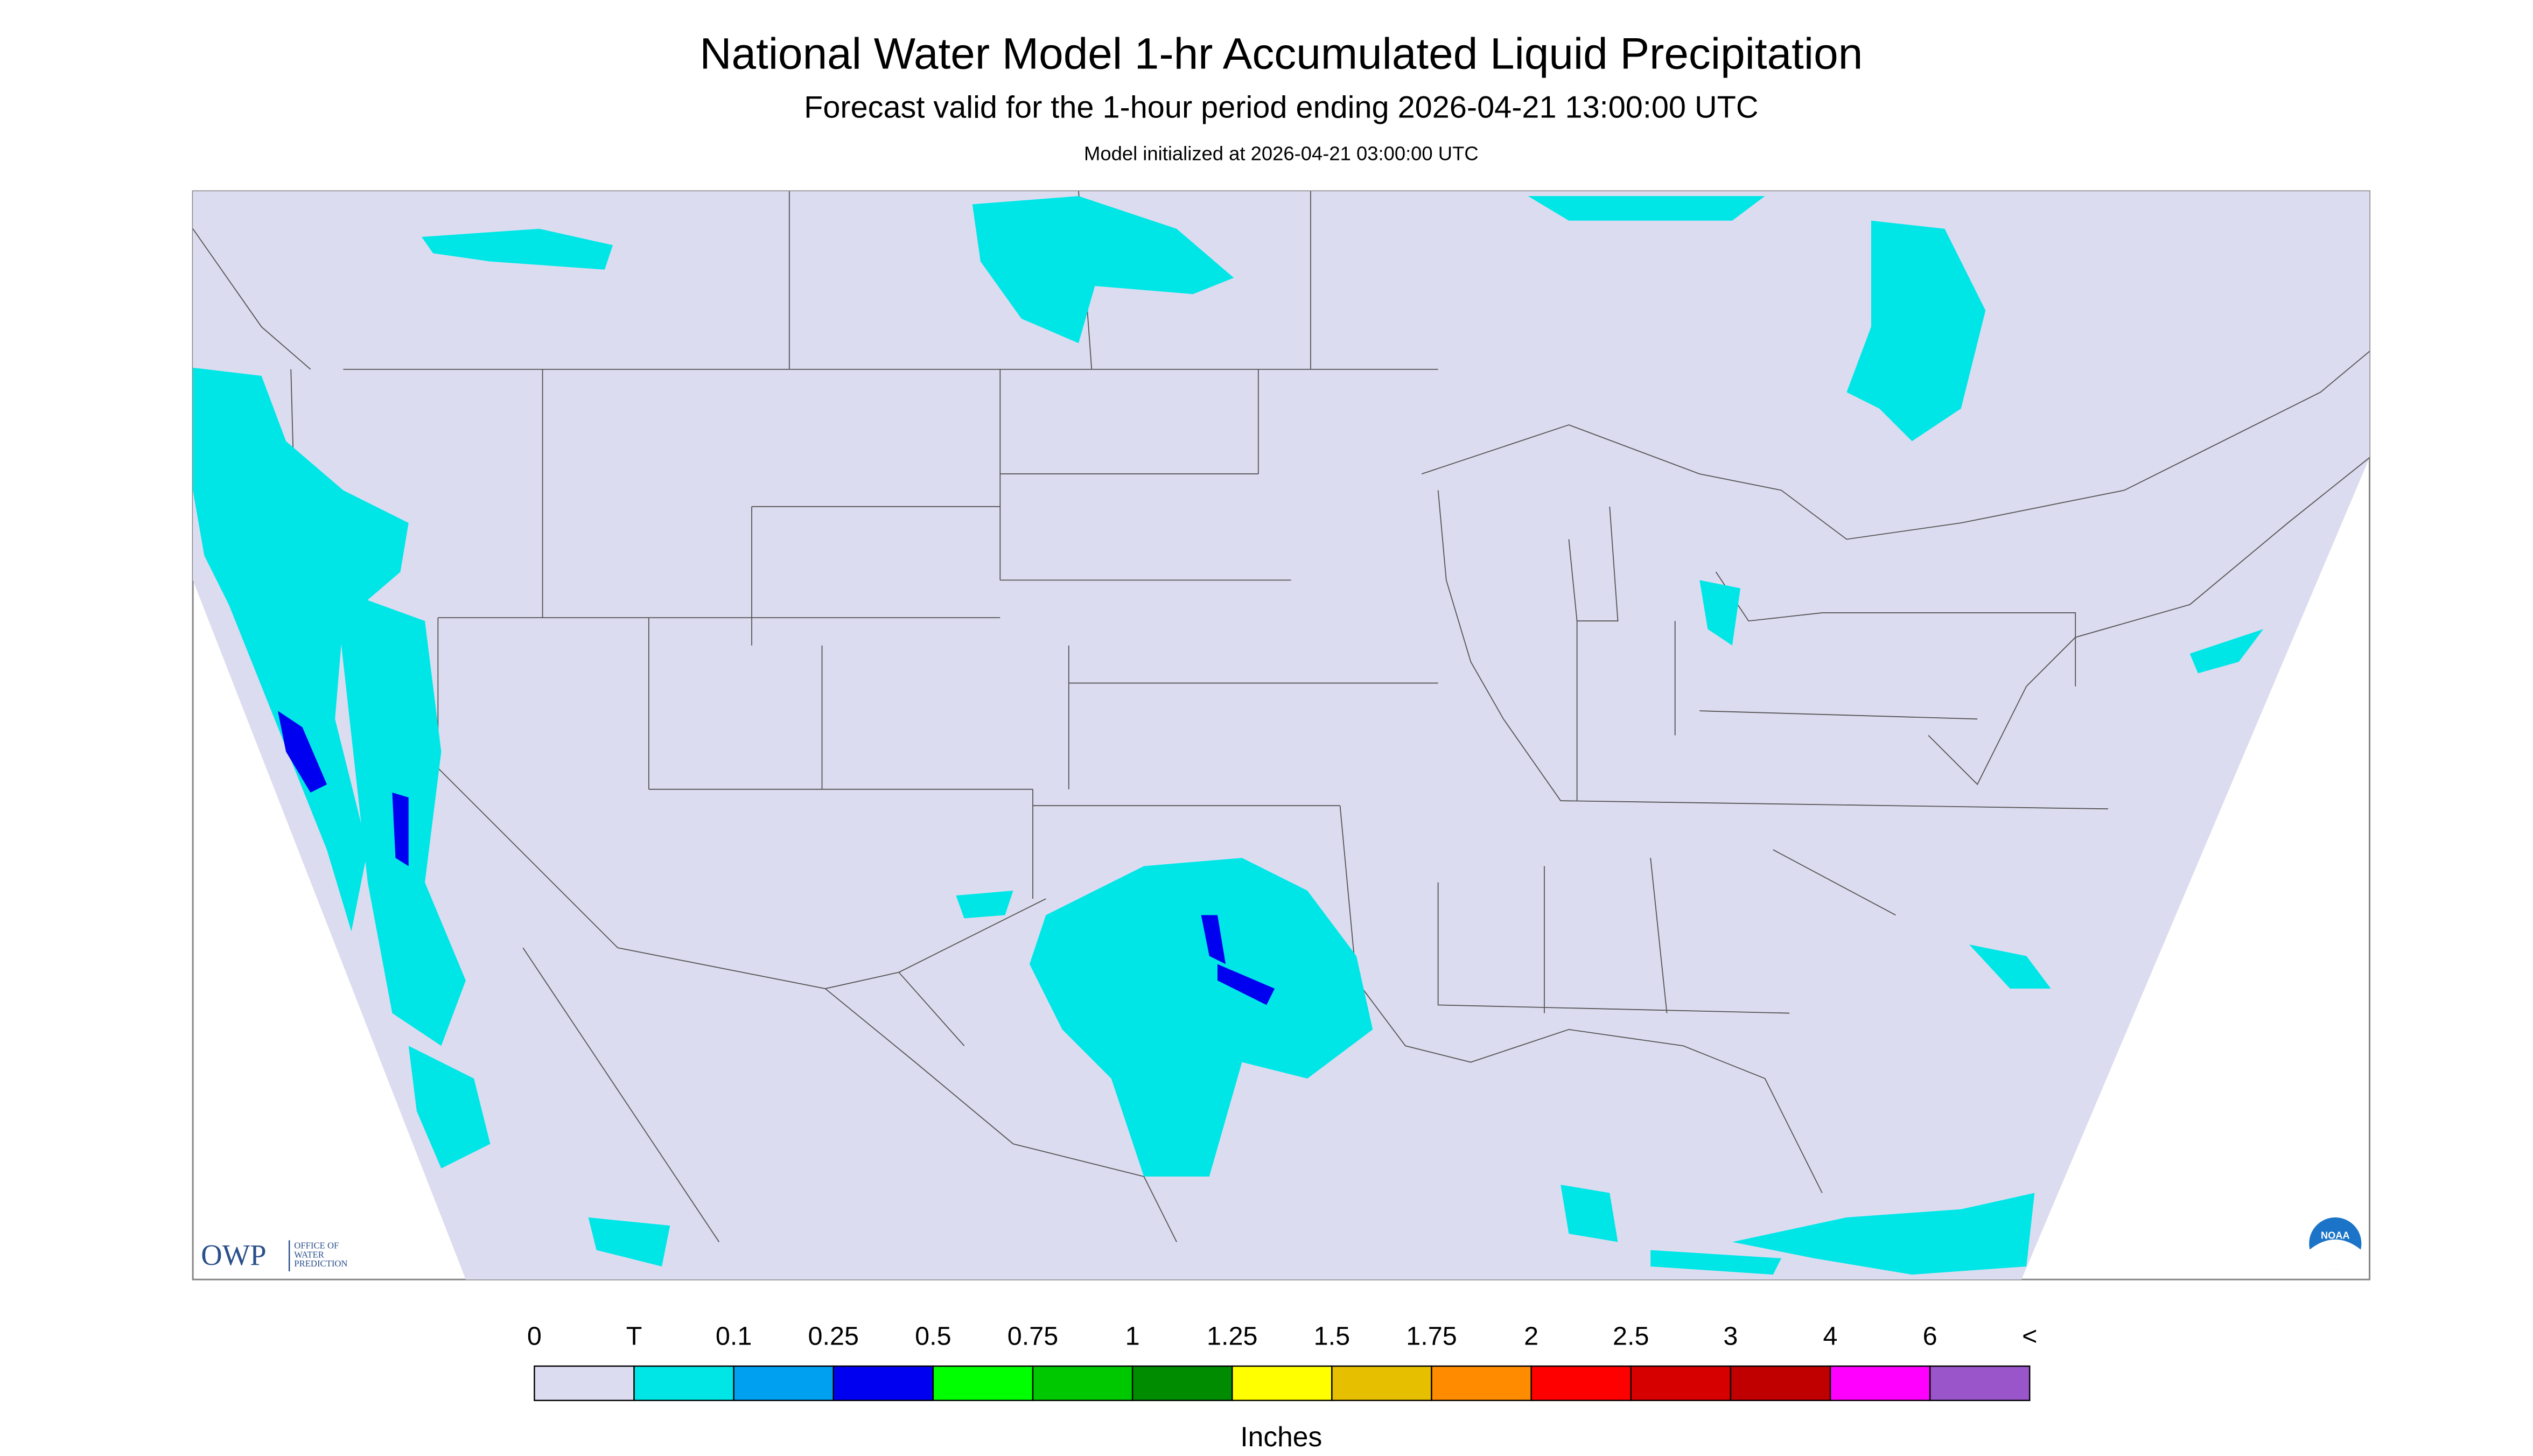 The image size is (2533, 1456). What do you see at coordinates (634, 1336) in the screenshot?
I see `legend-label: T` at bounding box center [634, 1336].